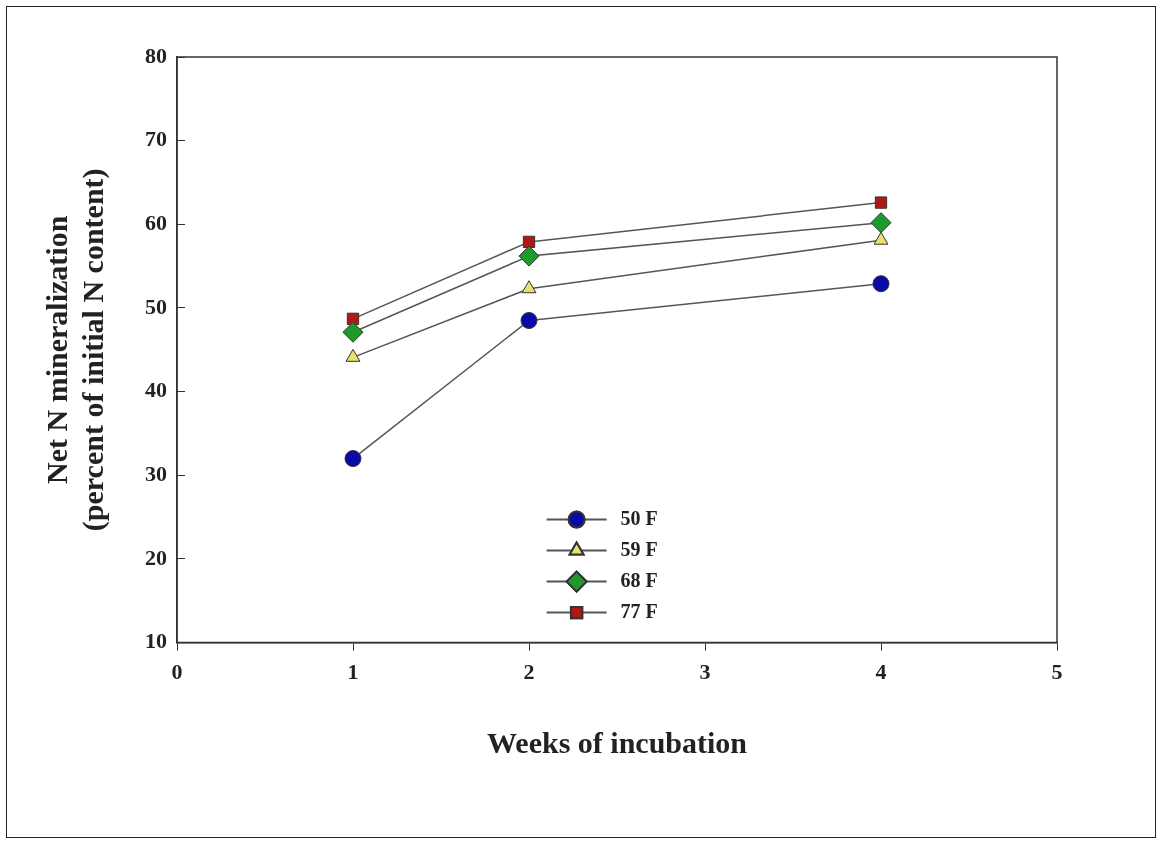 The image size is (1161, 842). Describe the element at coordinates (74, 350) in the screenshot. I see `y-axis-title: Net N mineralization (percent of initial N content)` at that location.